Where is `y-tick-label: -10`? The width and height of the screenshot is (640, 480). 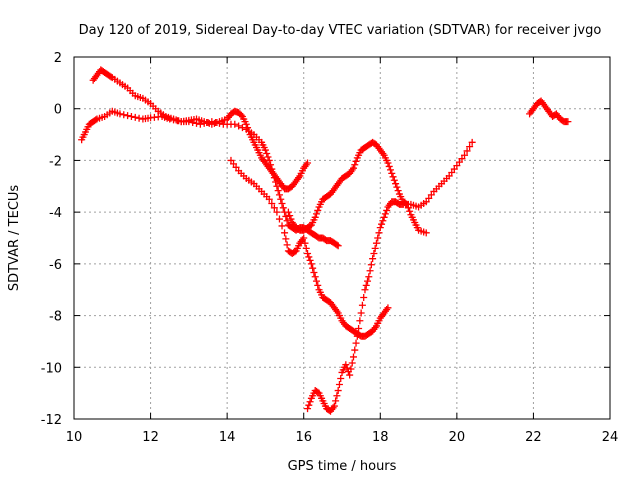
y-tick-label: -10 is located at coordinates (51, 368).